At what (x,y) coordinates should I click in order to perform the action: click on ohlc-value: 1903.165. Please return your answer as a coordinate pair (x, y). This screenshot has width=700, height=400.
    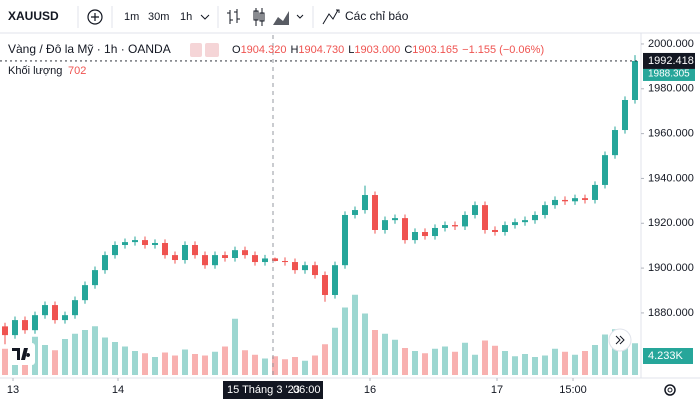
    Looking at the image, I should click on (435, 50).